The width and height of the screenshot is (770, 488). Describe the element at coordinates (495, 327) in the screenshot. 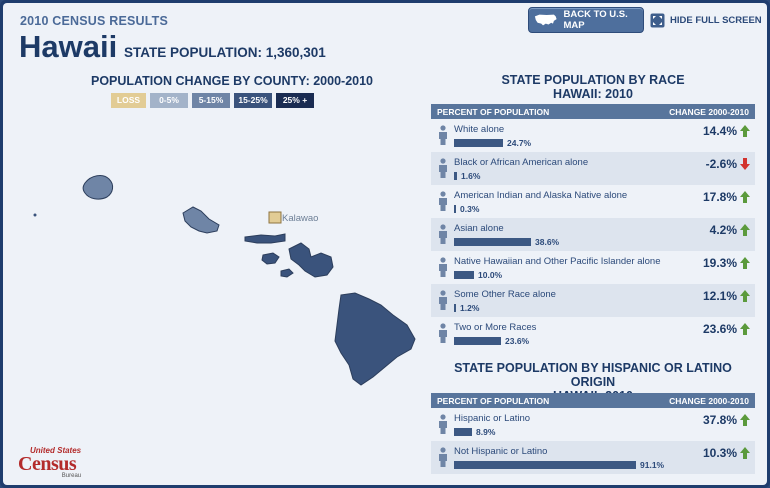

I see `row-label: Two or More Races` at that location.